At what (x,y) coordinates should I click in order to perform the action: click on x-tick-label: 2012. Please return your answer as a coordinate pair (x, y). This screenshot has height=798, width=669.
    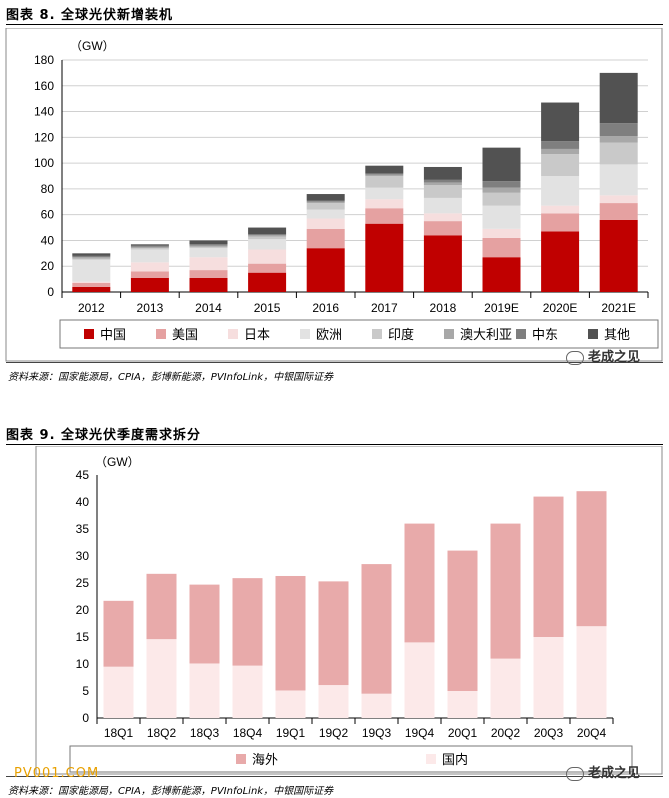
    Looking at the image, I should click on (91, 308).